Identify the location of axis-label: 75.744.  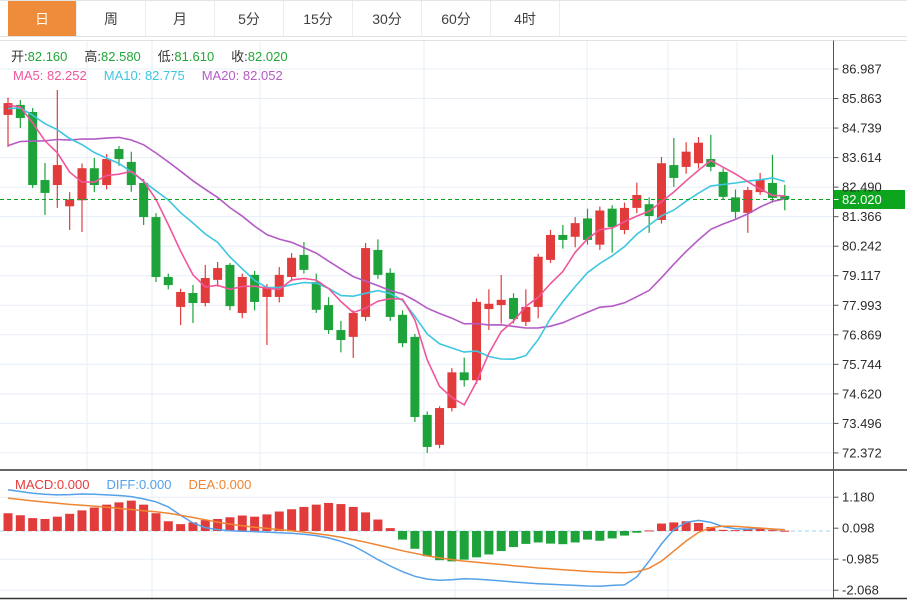
(862, 364).